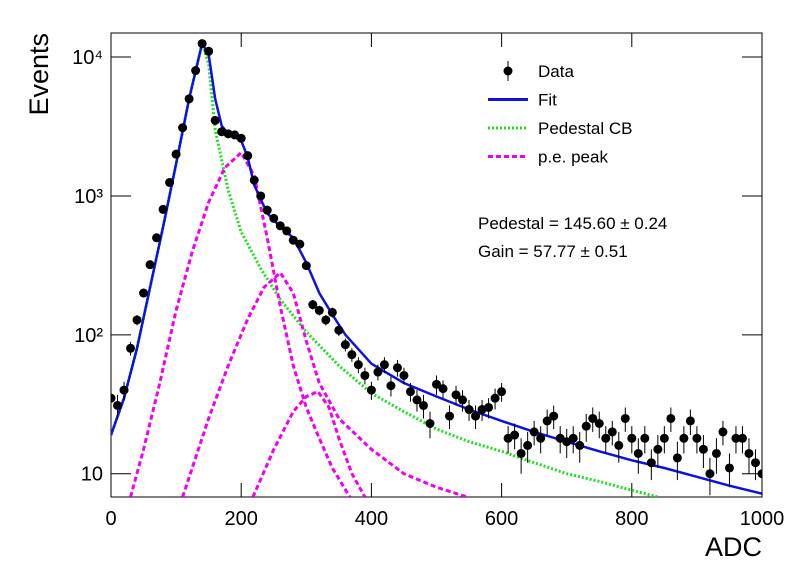  What do you see at coordinates (88, 336) in the screenshot?
I see `y-tick-label: 10²` at bounding box center [88, 336].